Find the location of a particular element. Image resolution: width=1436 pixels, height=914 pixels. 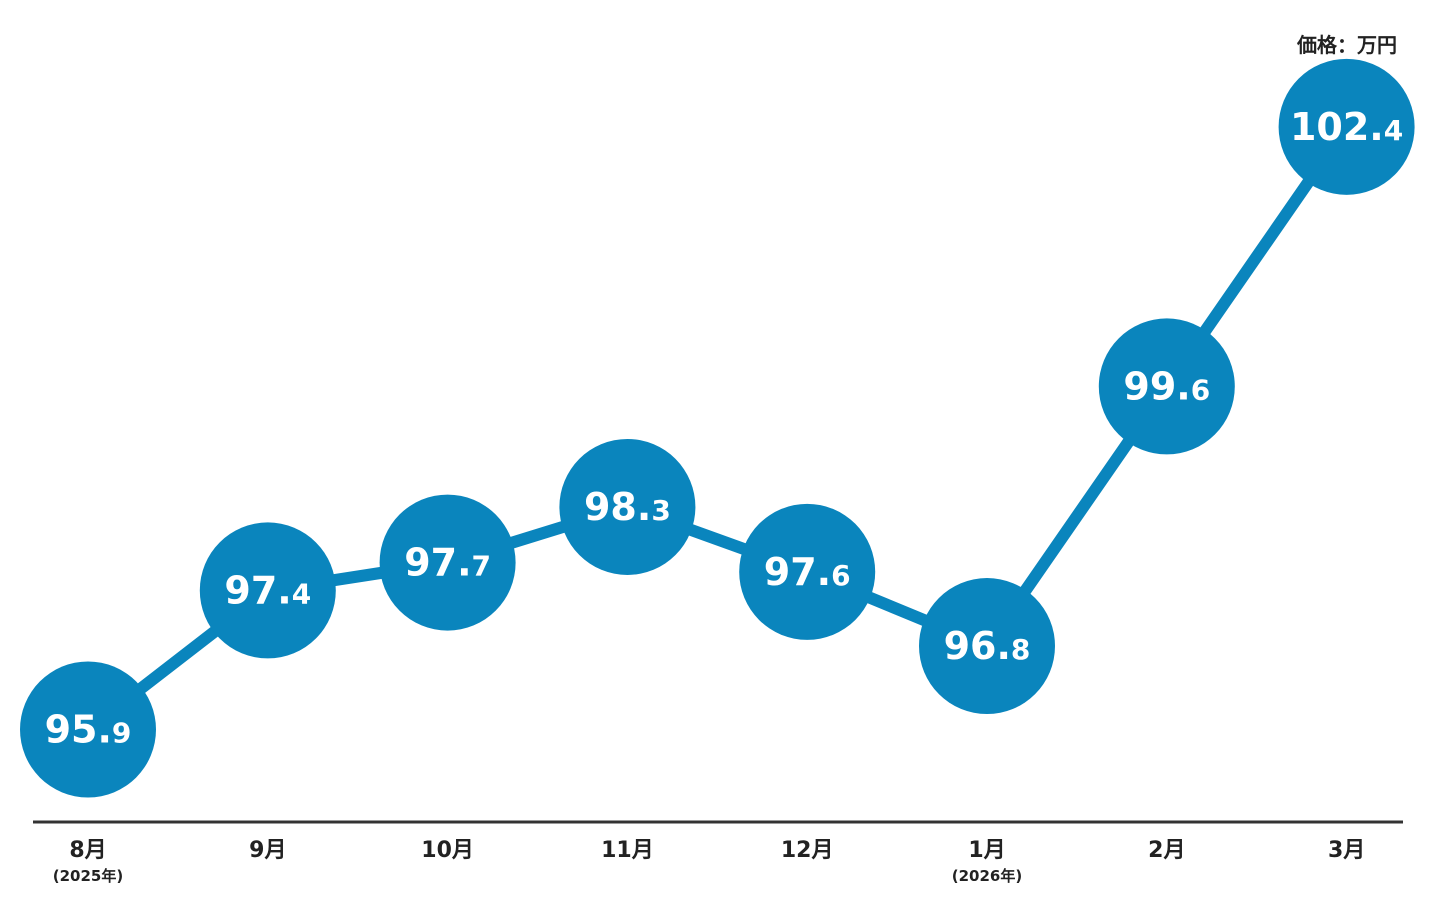

data-label: 97.4 is located at coordinates (267, 590).